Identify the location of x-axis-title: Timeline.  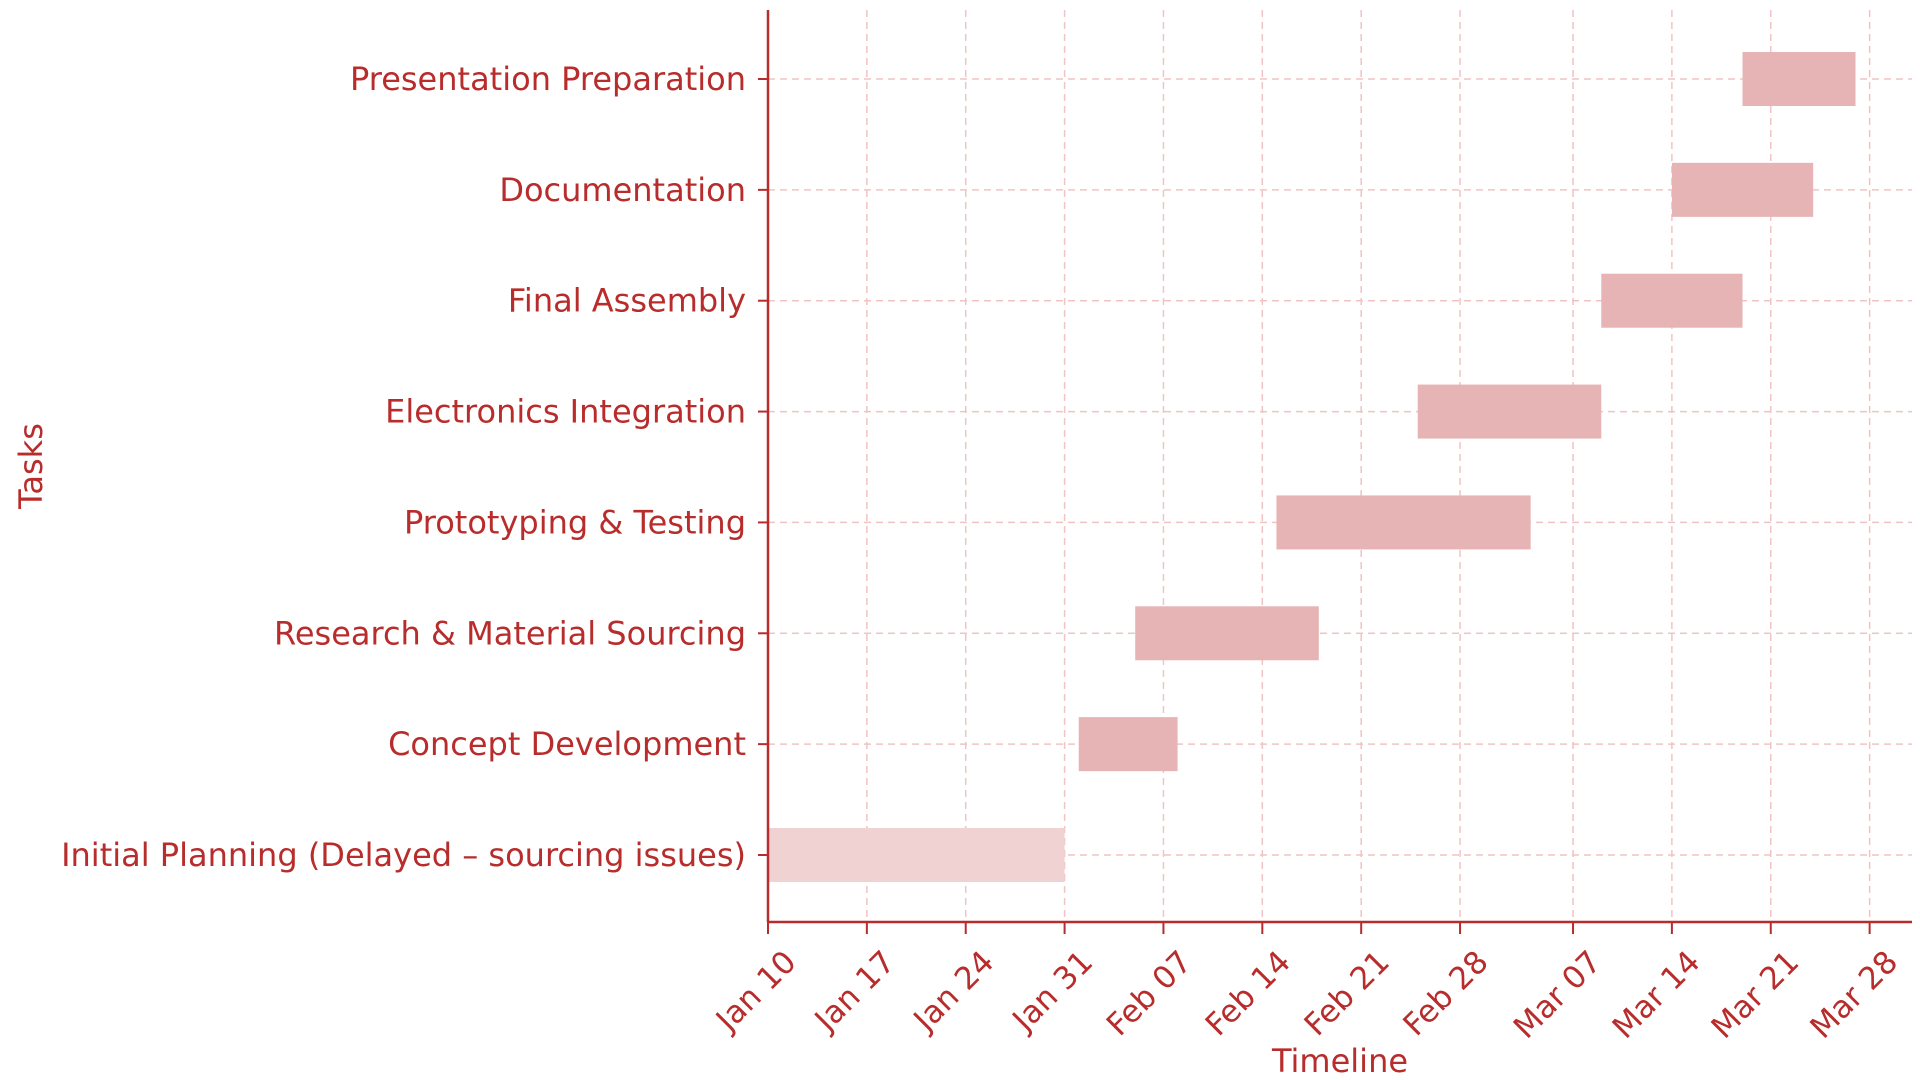
(1339, 1061).